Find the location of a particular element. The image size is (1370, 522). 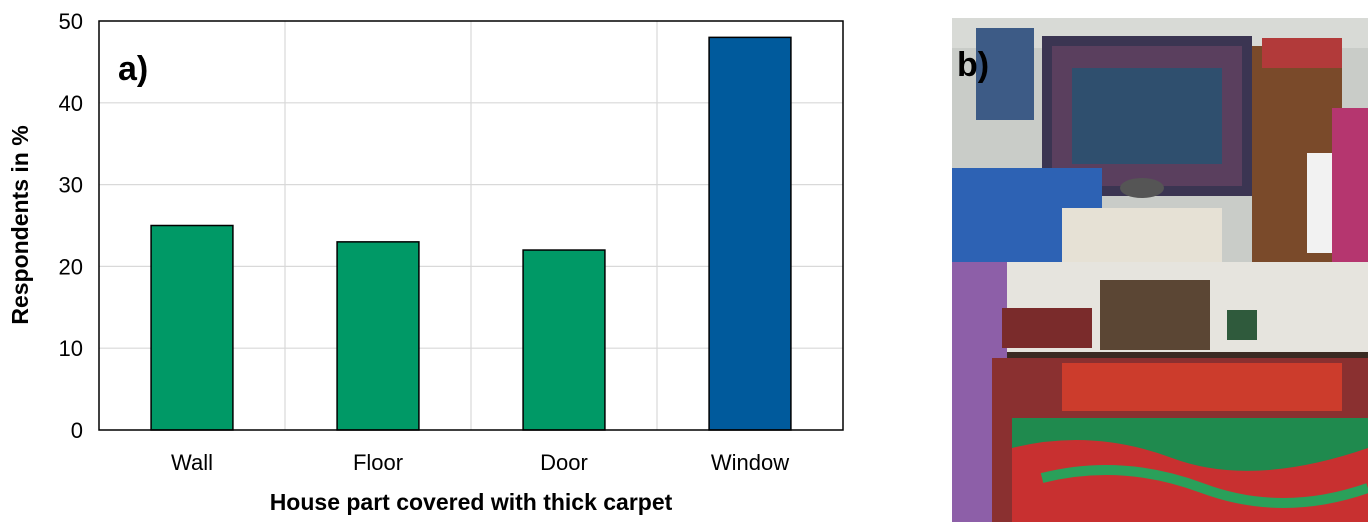

bar-door is located at coordinates (564, 340).